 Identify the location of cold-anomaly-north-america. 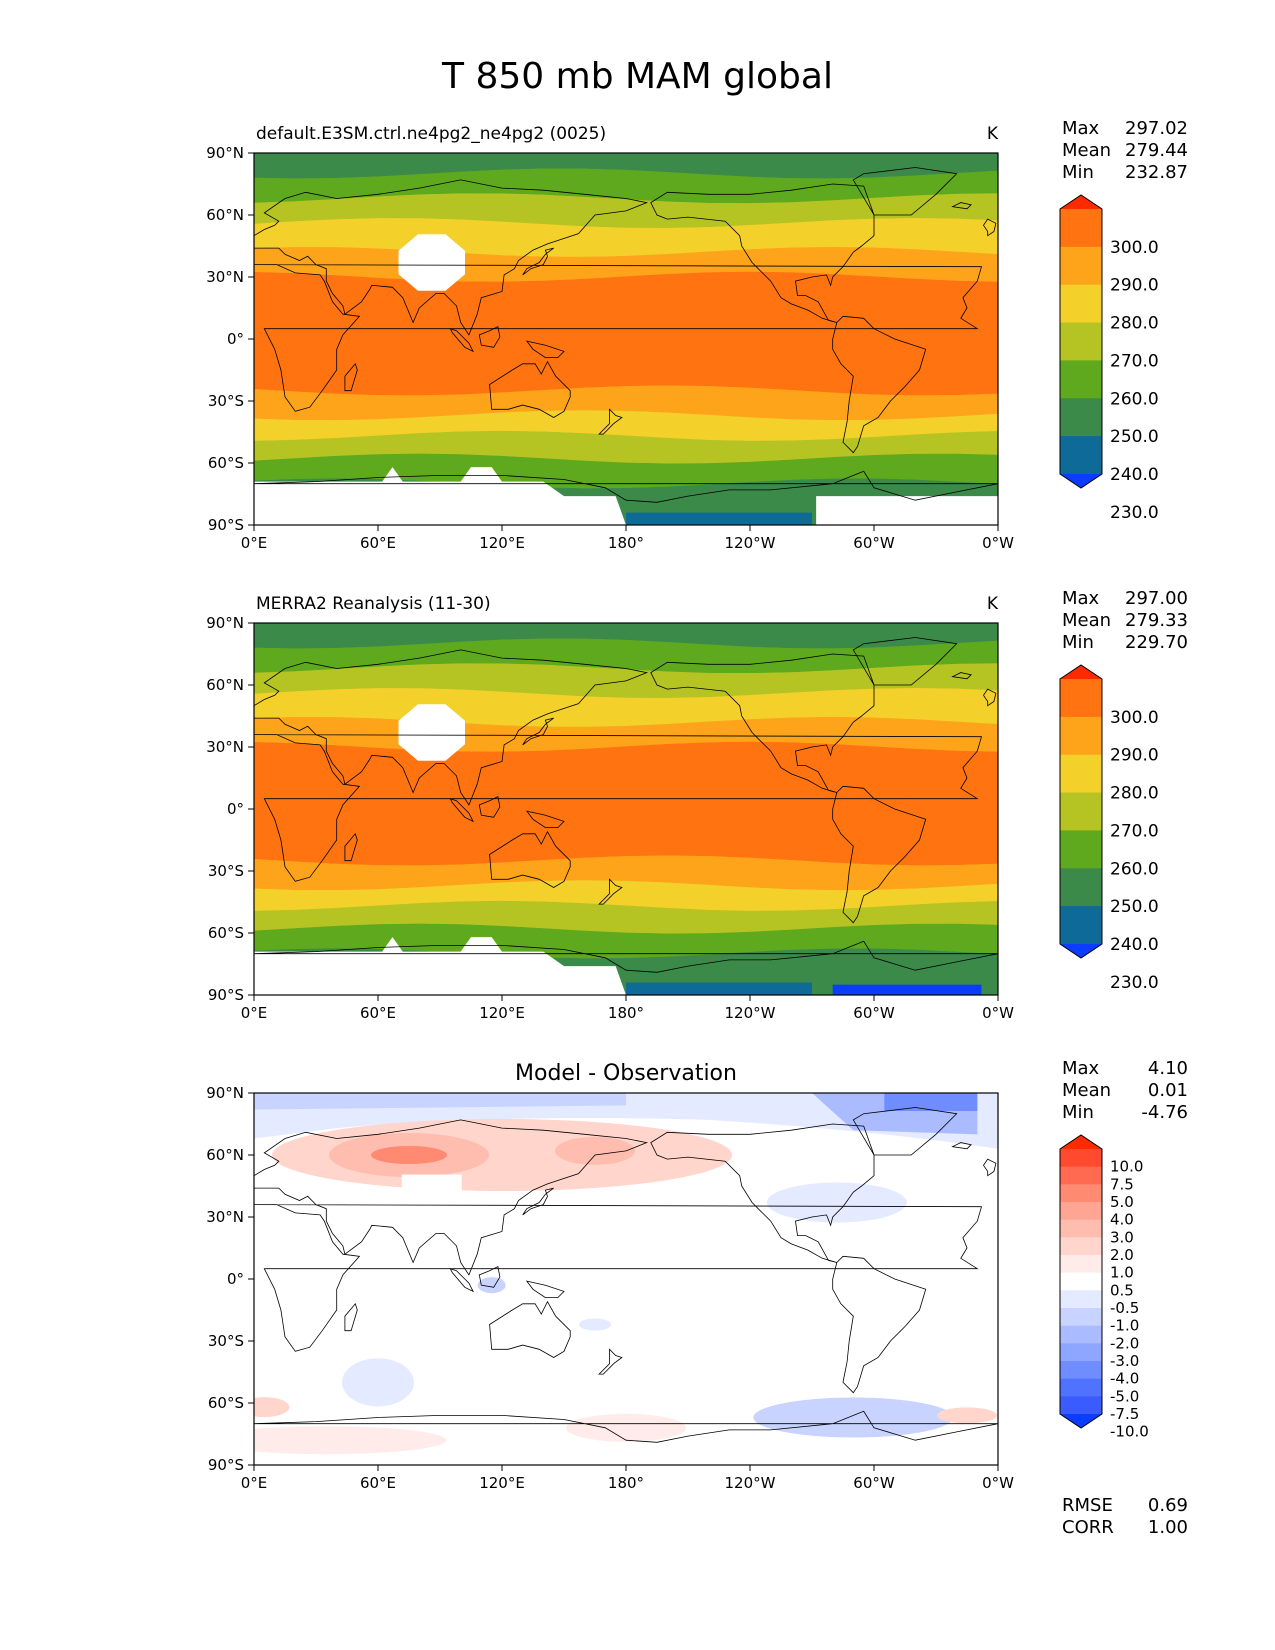
(836, 1202).